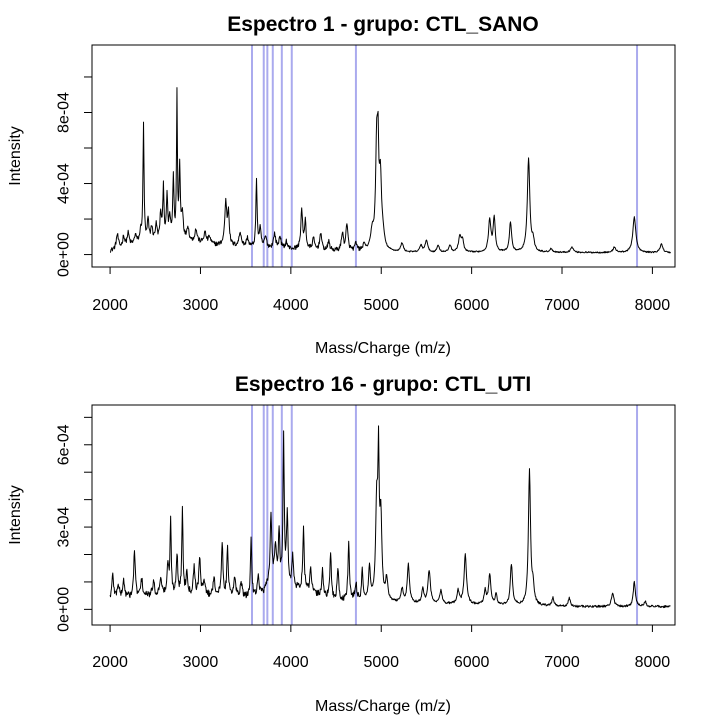  Describe the element at coordinates (383, 348) in the screenshot. I see `x-axis-label-1: Mass/Charge (m/z)` at that location.